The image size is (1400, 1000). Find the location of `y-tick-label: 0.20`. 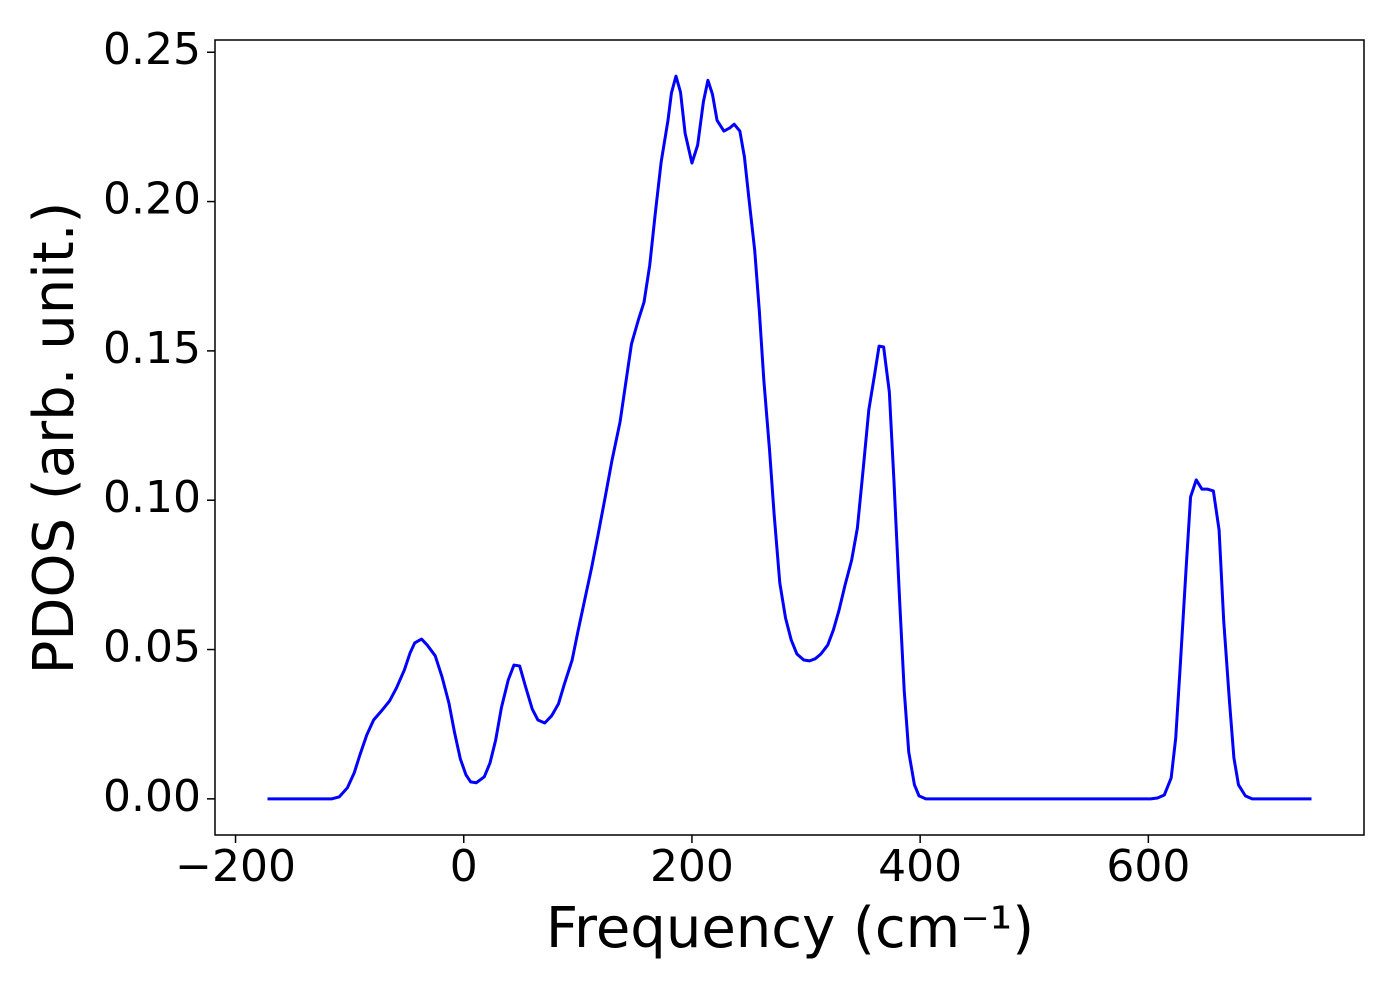

y-tick-label: 0.20 is located at coordinates (152, 199).